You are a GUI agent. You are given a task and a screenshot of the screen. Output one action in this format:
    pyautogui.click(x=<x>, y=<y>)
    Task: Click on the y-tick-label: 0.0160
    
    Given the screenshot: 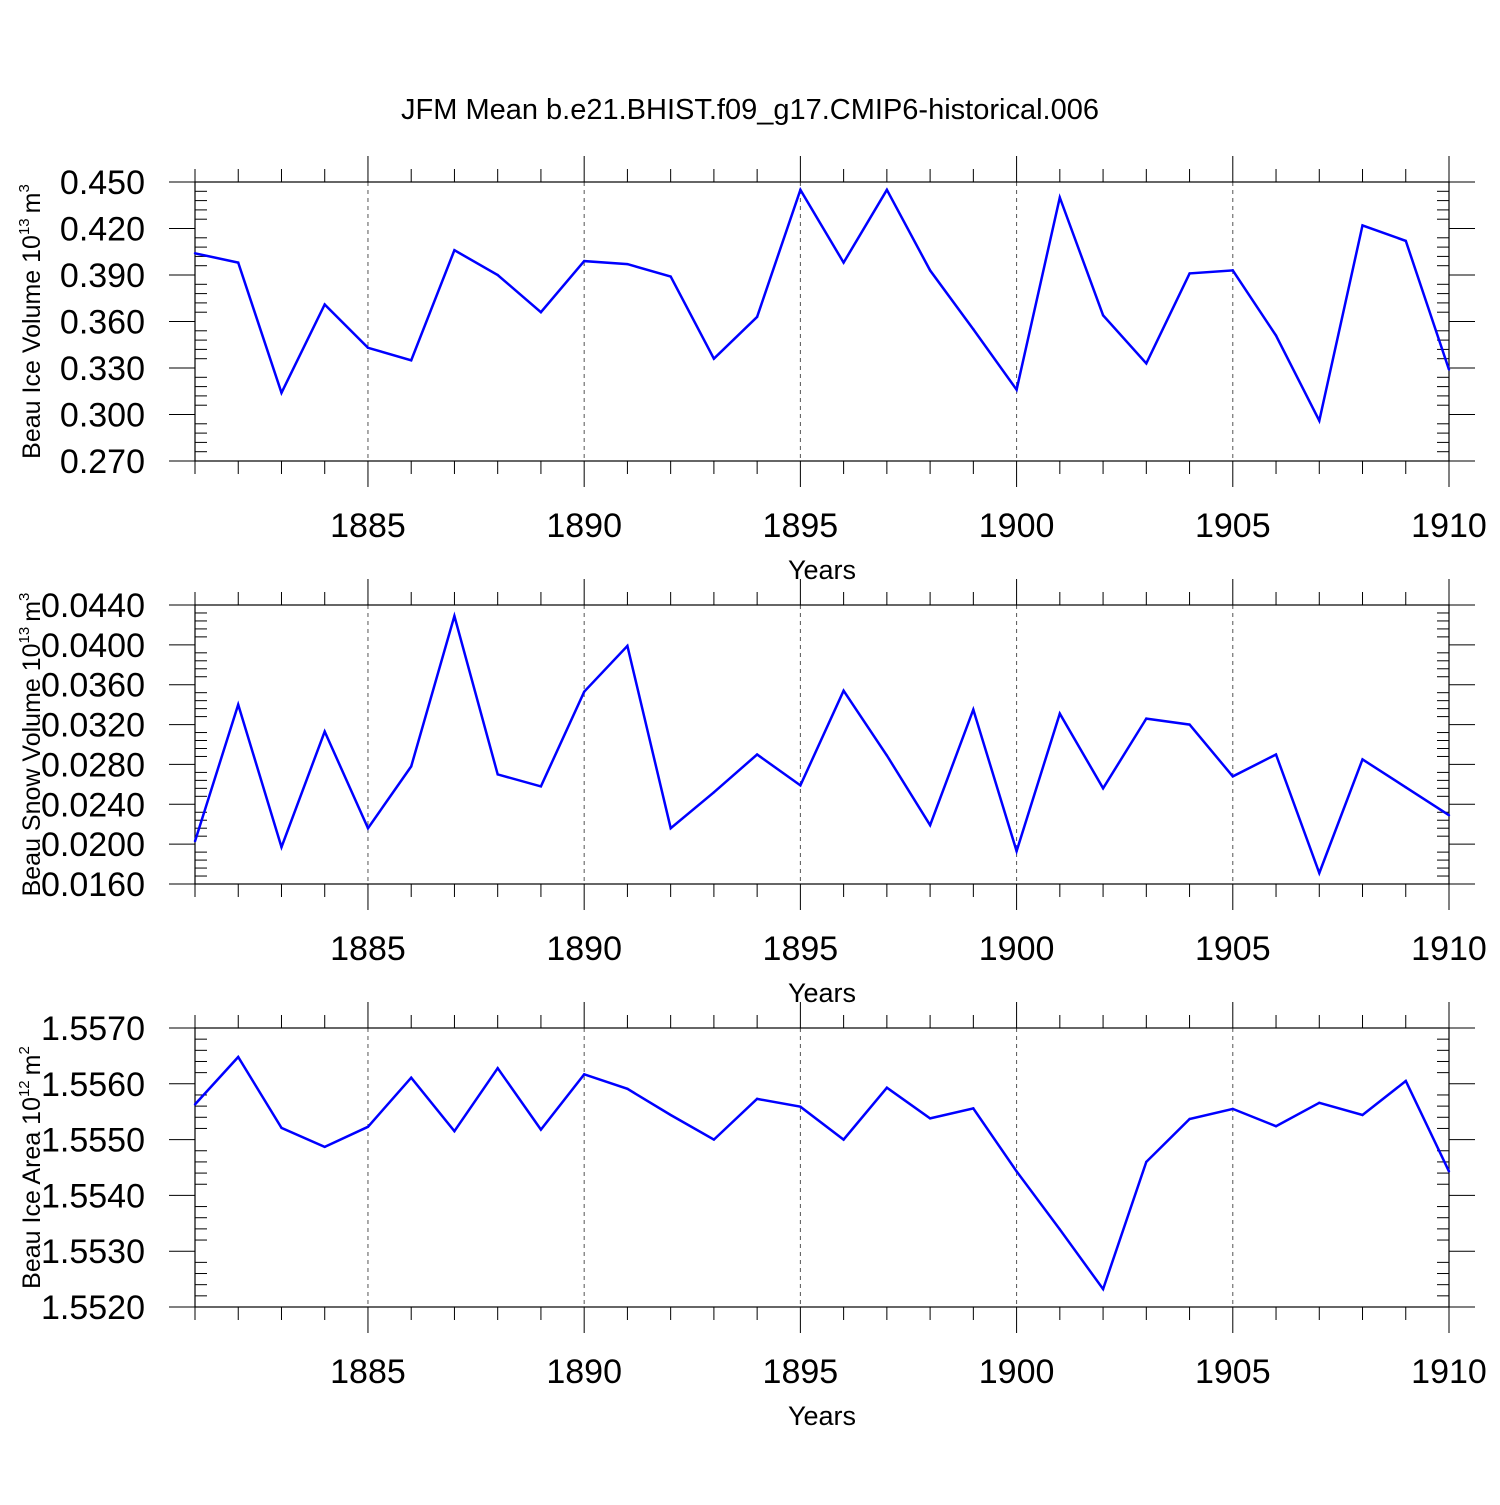 What is the action you would take?
    pyautogui.click(x=93, y=885)
    